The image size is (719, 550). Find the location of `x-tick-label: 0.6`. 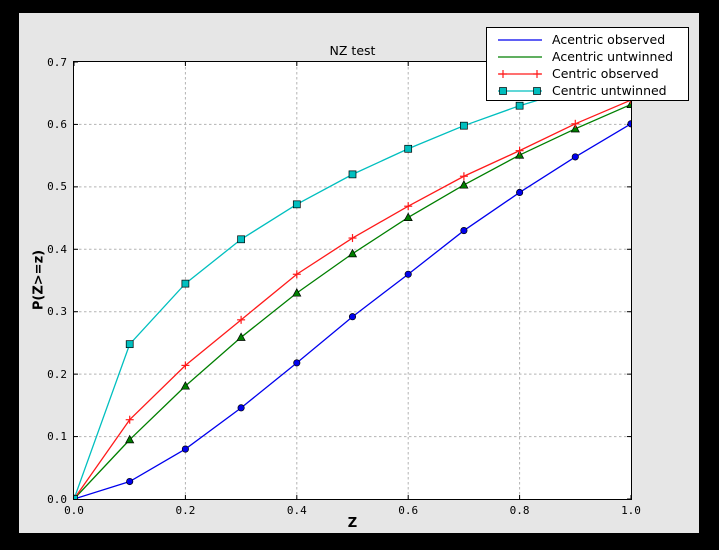

x-tick-label: 0.6 is located at coordinates (408, 510).